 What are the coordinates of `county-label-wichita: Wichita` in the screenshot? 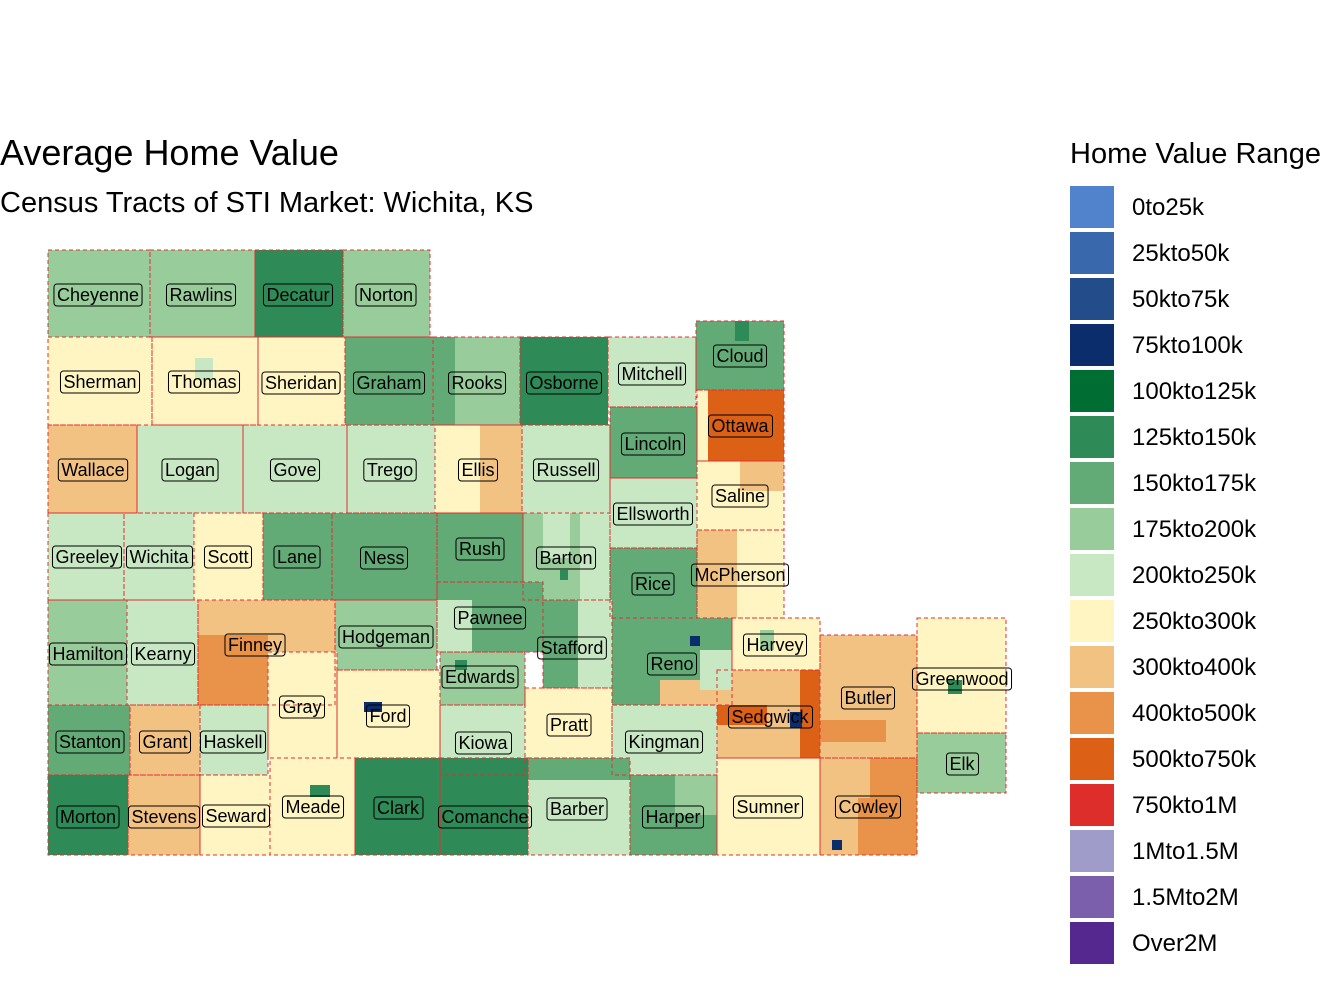 It's located at (159, 557).